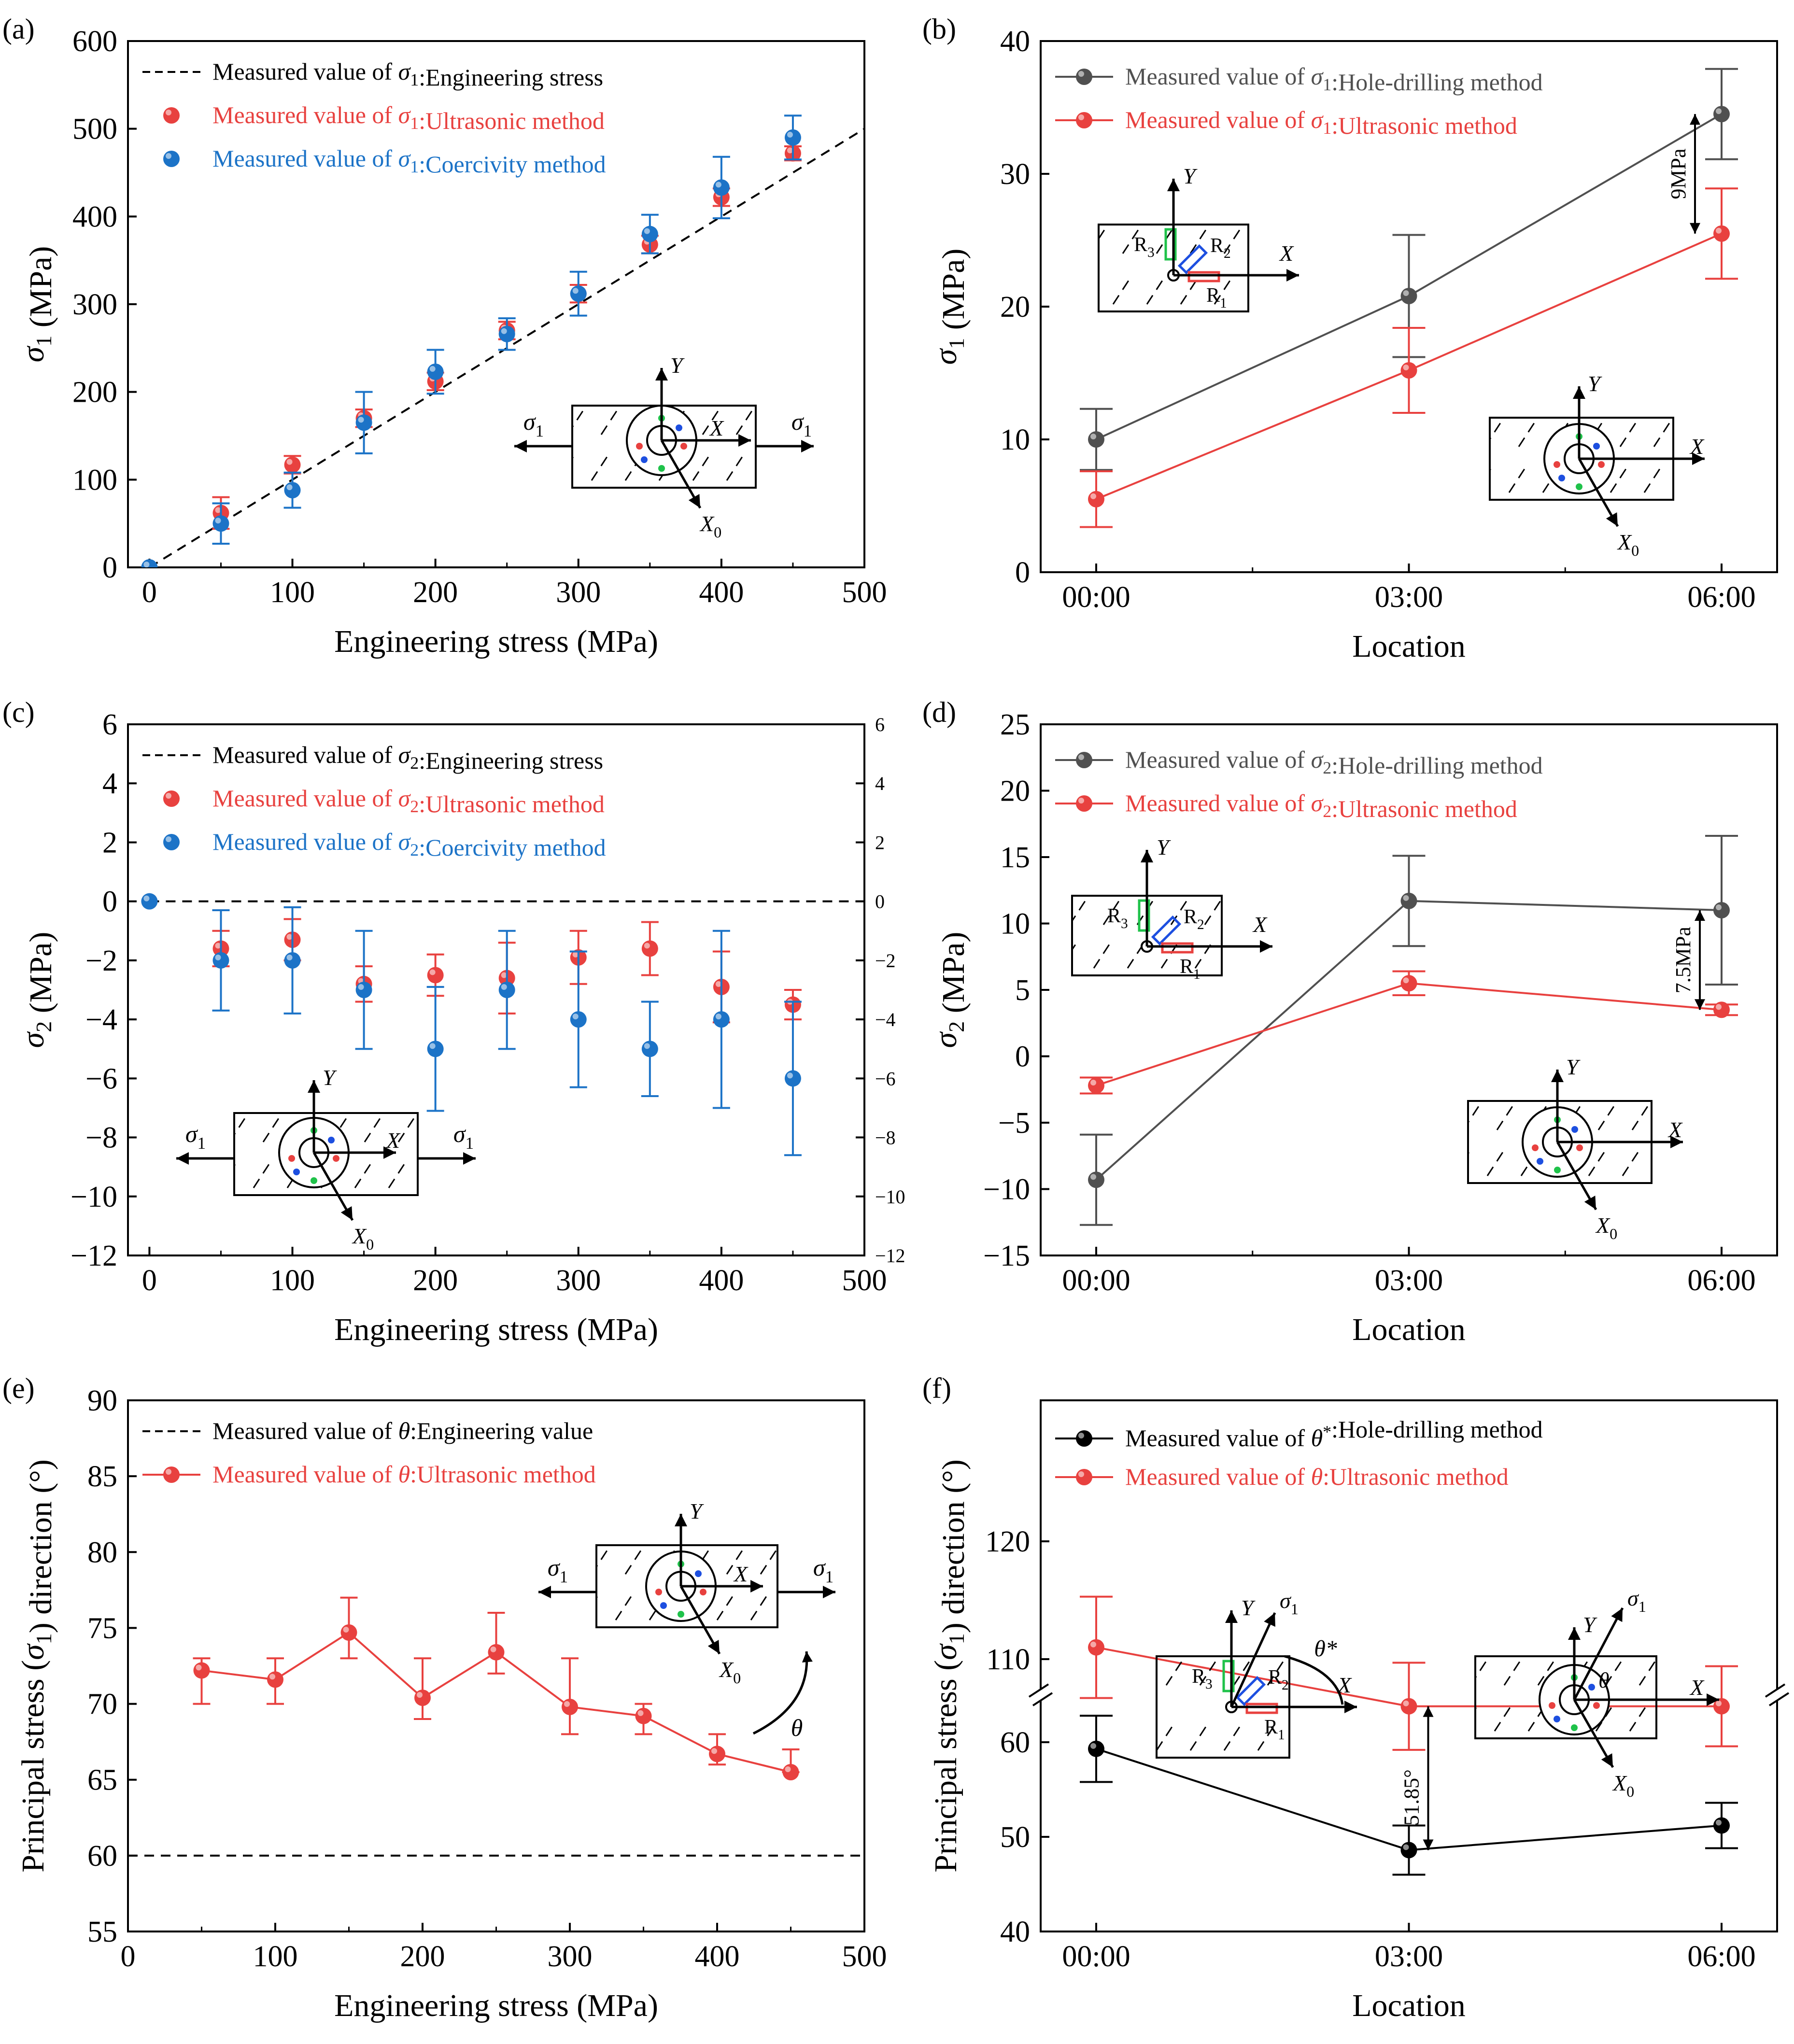 This screenshot has height=2044, width=1794. What do you see at coordinates (1697, 447) in the screenshot?
I see `panel-b-inset-bottom-x-label: X` at bounding box center [1697, 447].